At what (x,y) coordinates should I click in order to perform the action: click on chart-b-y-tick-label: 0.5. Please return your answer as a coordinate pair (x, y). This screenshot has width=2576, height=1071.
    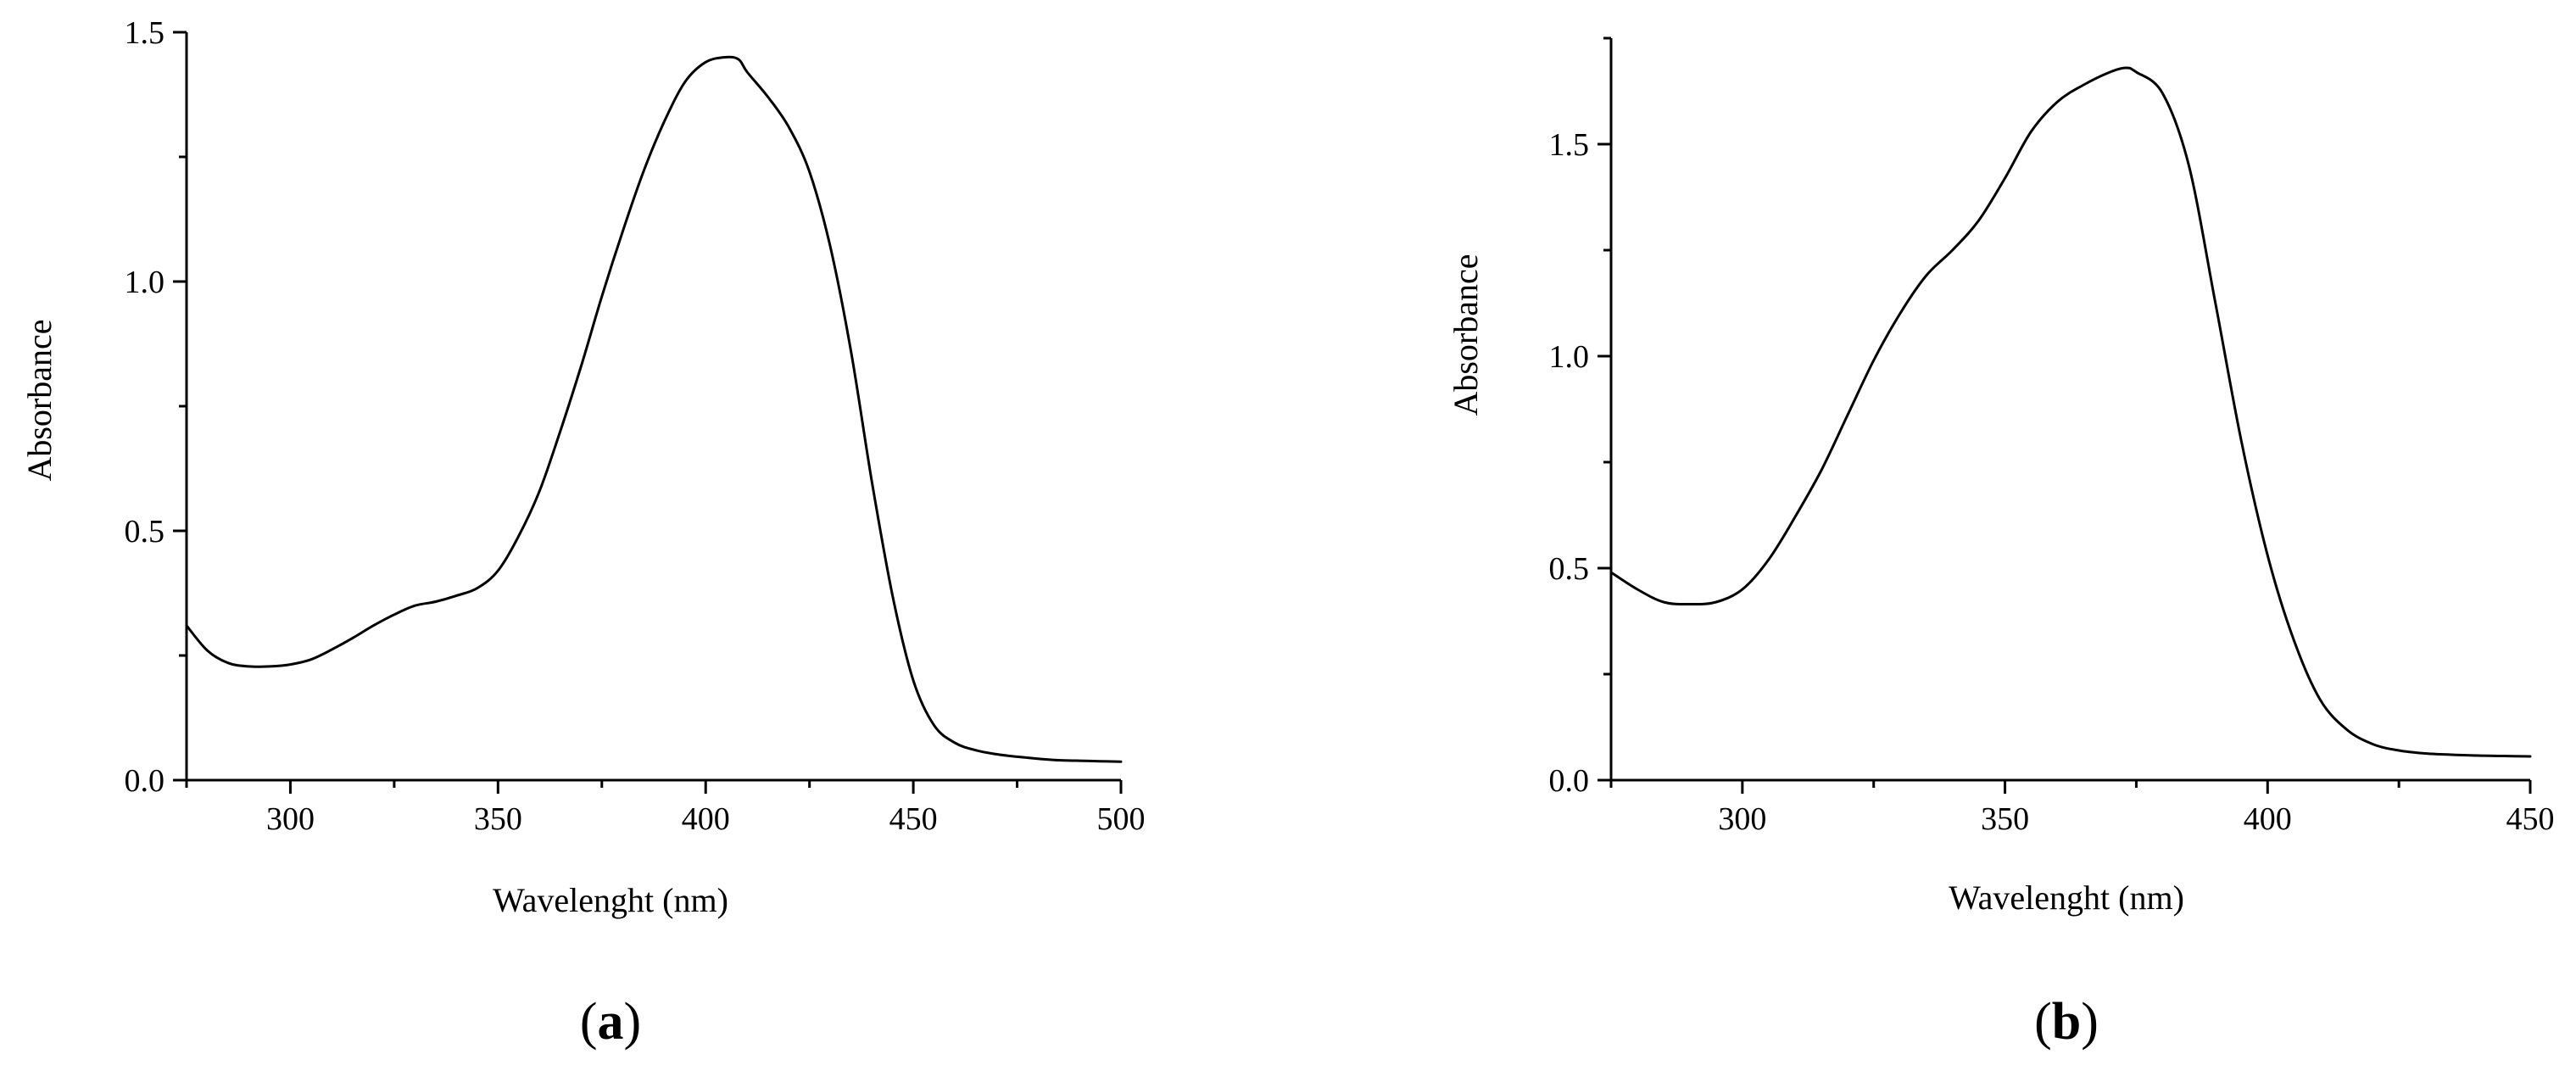
    Looking at the image, I should click on (1569, 569).